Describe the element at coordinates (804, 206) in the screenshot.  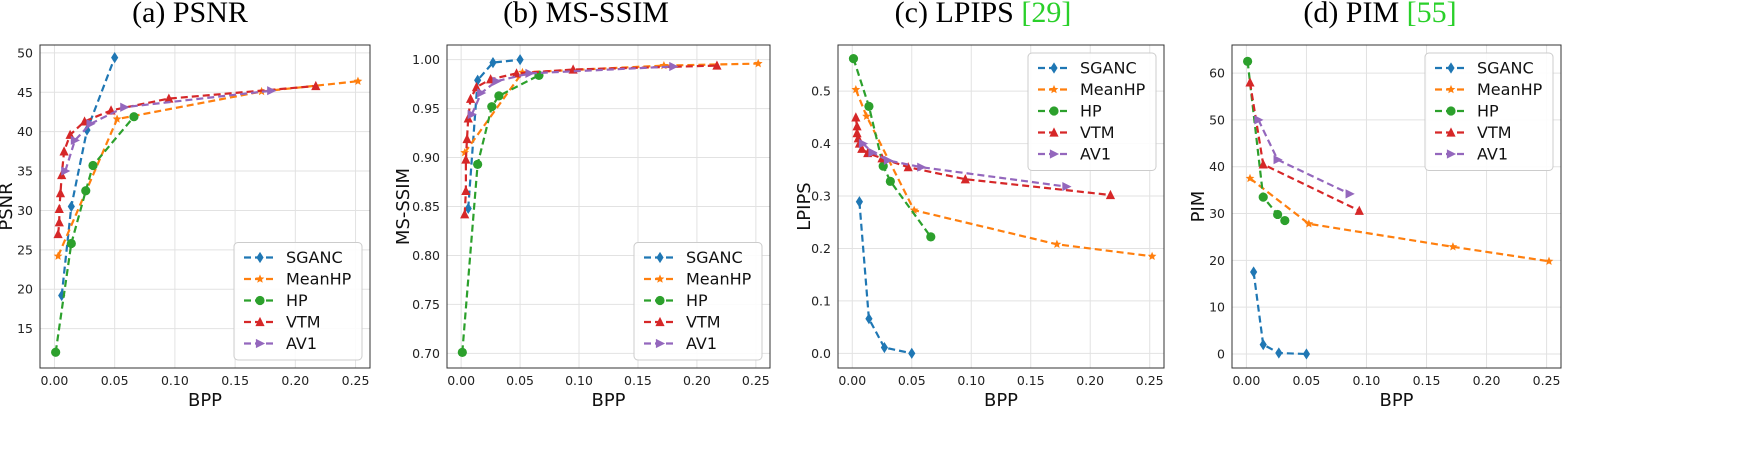
I see `y-axis-label: LPIPS` at that location.